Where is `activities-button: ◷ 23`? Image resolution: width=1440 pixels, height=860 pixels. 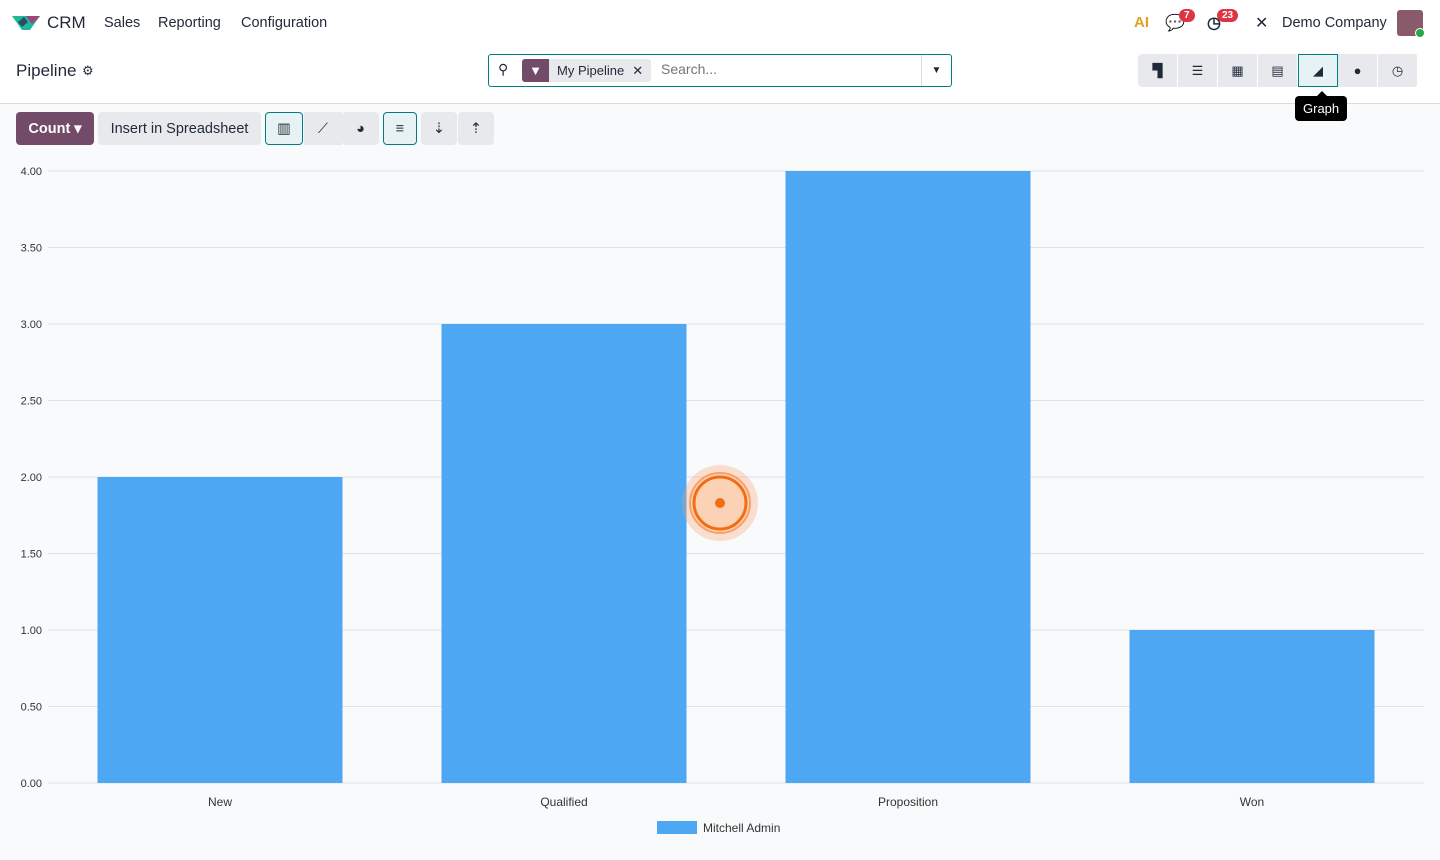
activities-button: ◷ 23 is located at coordinates (1223, 21).